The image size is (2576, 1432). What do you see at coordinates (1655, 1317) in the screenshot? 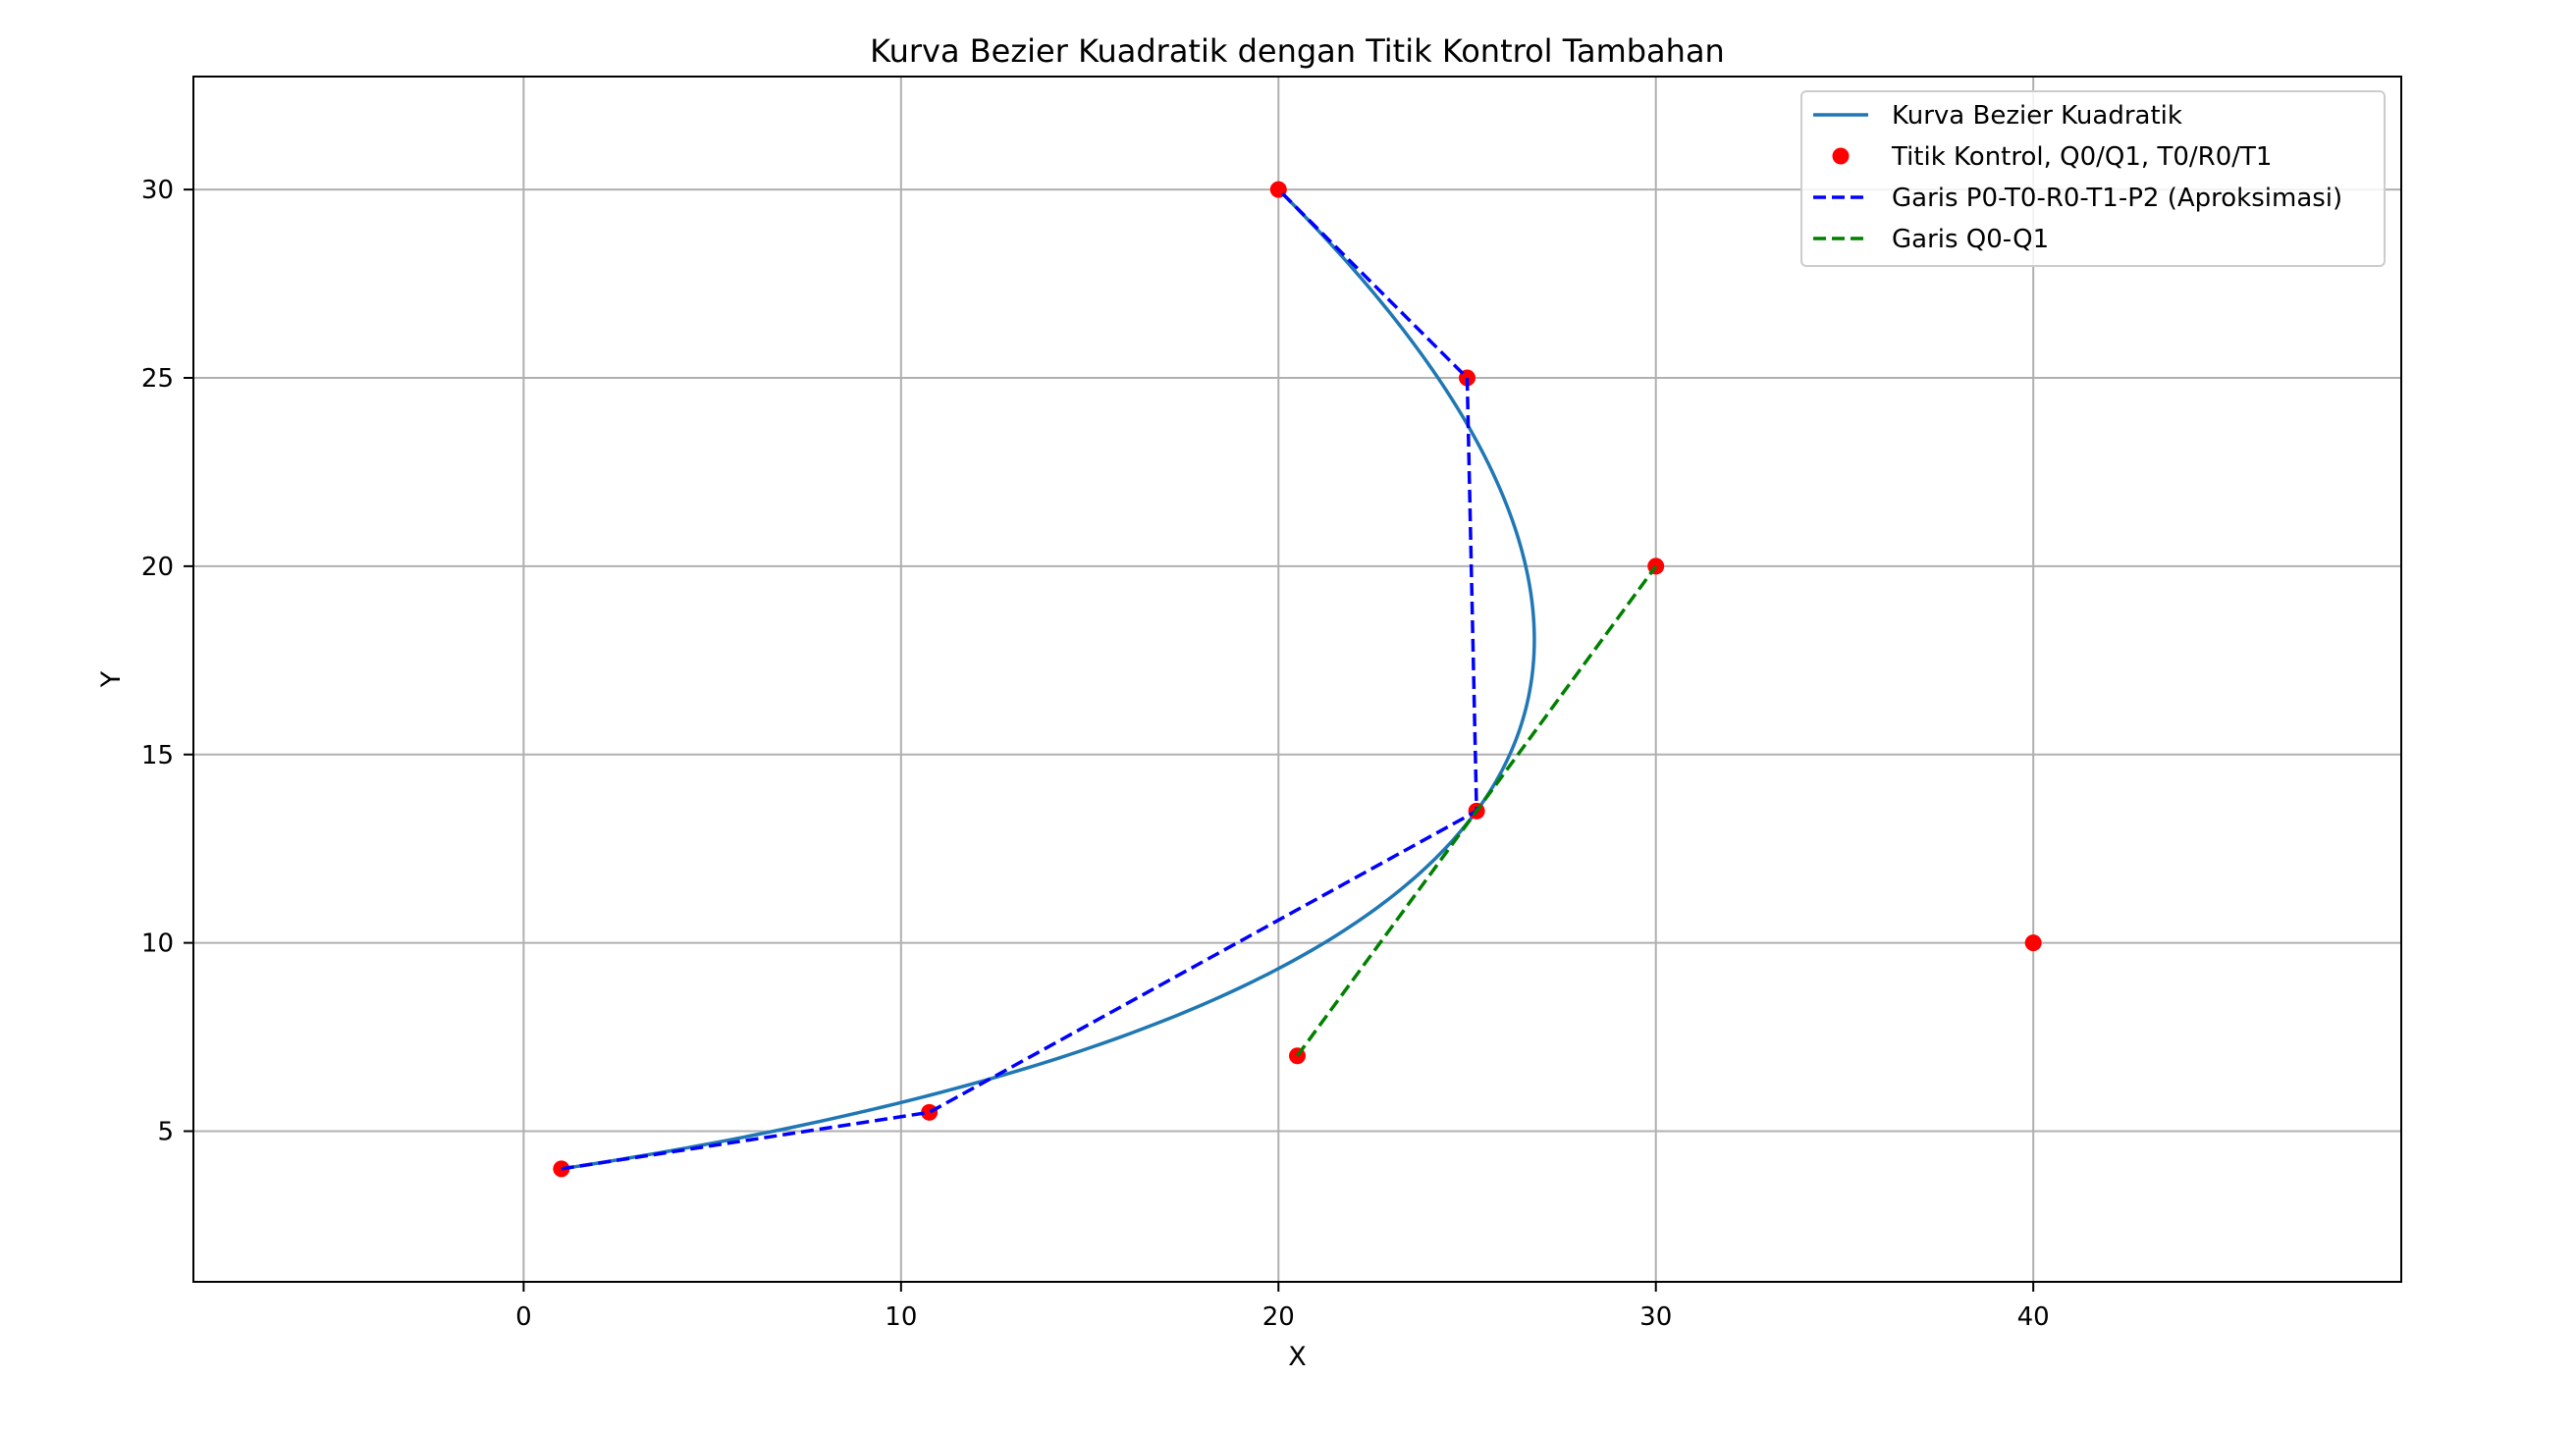
I see `x-tick-label: 30` at bounding box center [1655, 1317].